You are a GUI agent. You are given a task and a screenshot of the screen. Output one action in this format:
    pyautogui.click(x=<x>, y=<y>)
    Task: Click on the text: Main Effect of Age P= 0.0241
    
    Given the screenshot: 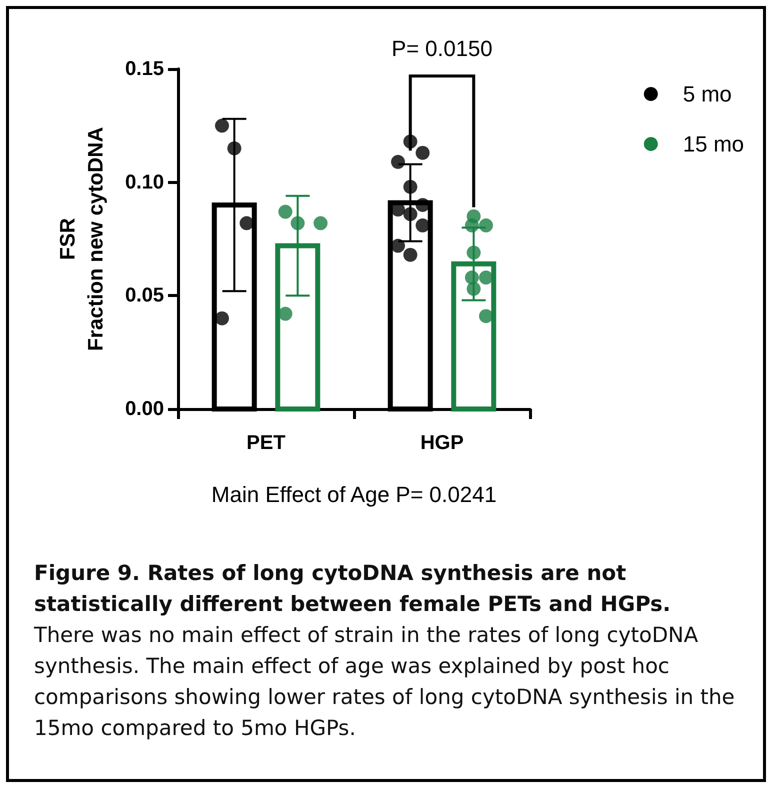 What is the action you would take?
    pyautogui.click(x=354, y=495)
    